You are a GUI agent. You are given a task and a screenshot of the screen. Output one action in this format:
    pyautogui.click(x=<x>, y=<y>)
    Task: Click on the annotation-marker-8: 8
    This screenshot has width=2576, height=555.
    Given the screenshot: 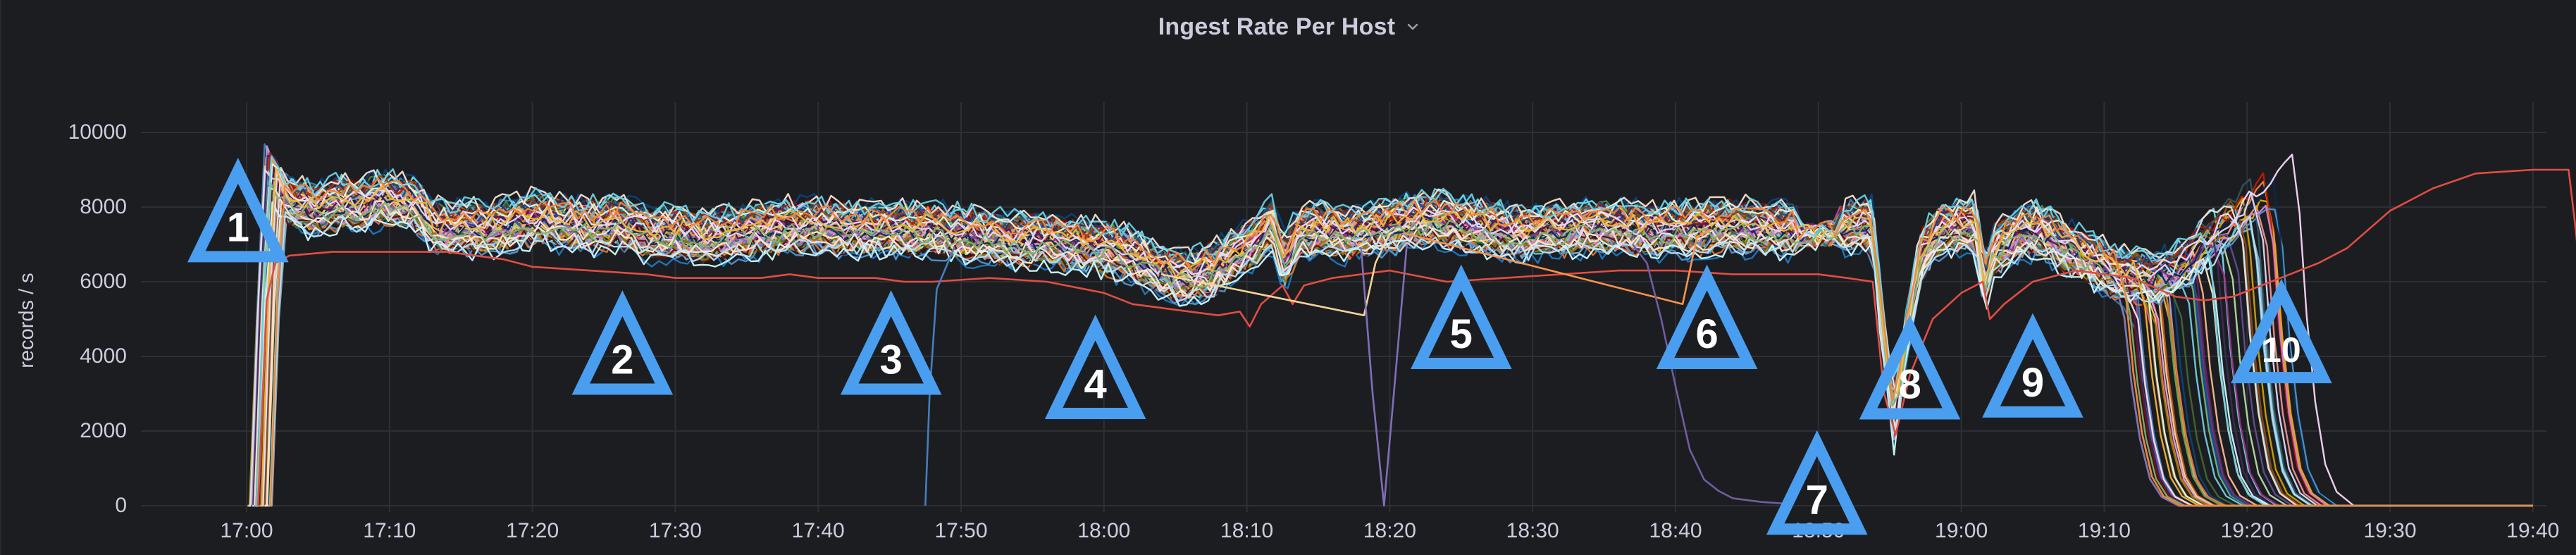 What is the action you would take?
    pyautogui.click(x=1910, y=367)
    